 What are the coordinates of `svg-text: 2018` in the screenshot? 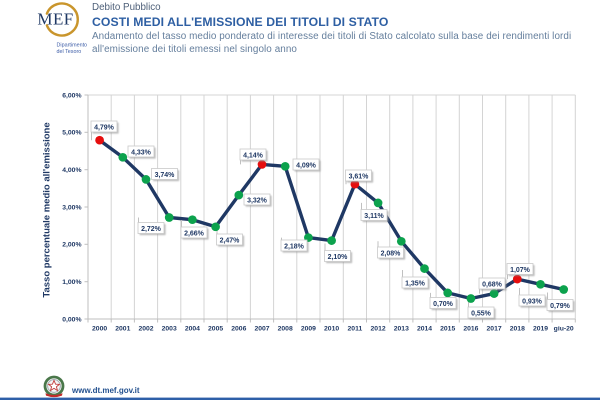 It's located at (517, 329).